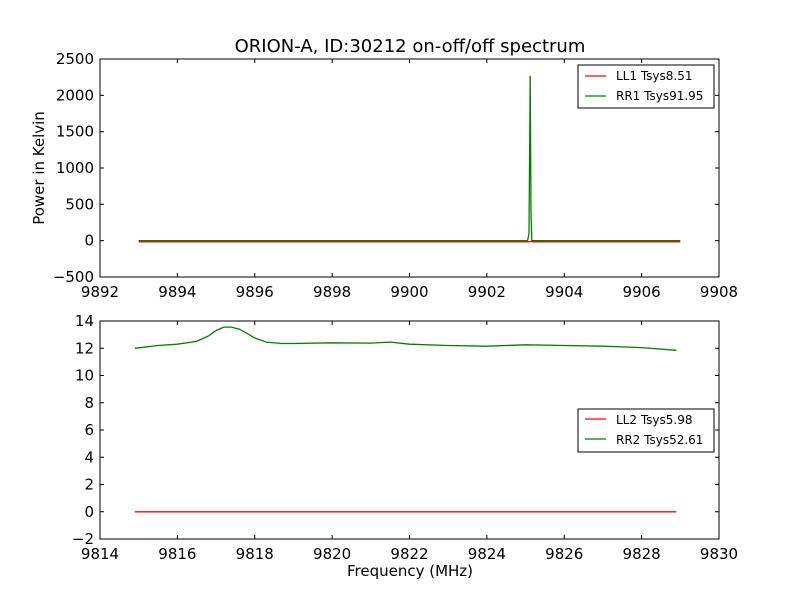 This screenshot has height=604, width=800. I want to click on bottom-chart-x-tick-label: 9822, so click(409, 554).